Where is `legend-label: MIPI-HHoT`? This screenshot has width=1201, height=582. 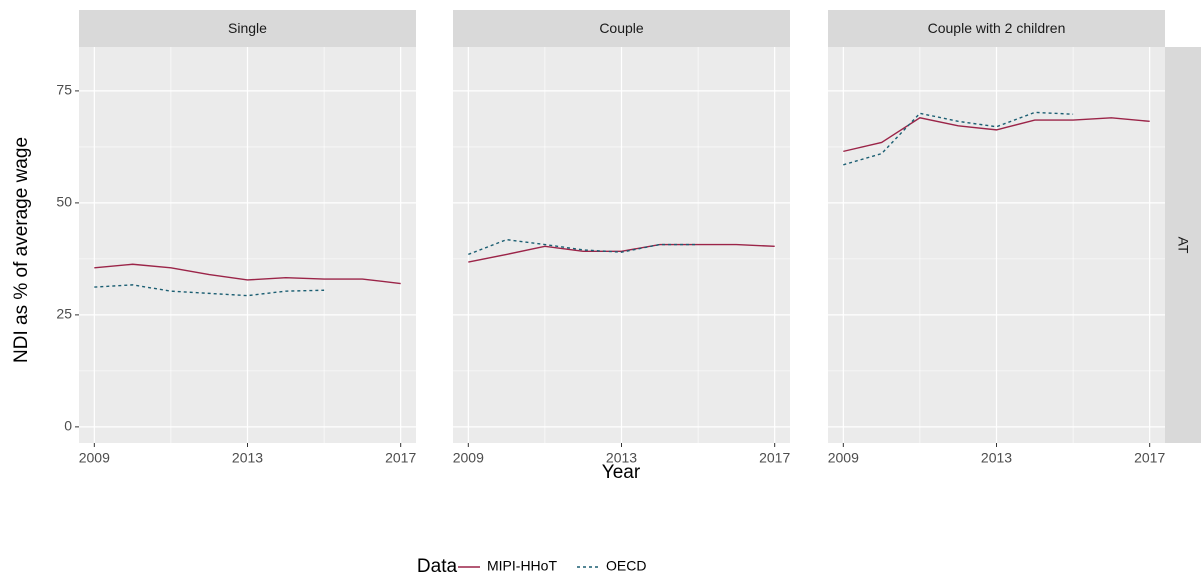 legend-label: MIPI-HHoT is located at coordinates (522, 566).